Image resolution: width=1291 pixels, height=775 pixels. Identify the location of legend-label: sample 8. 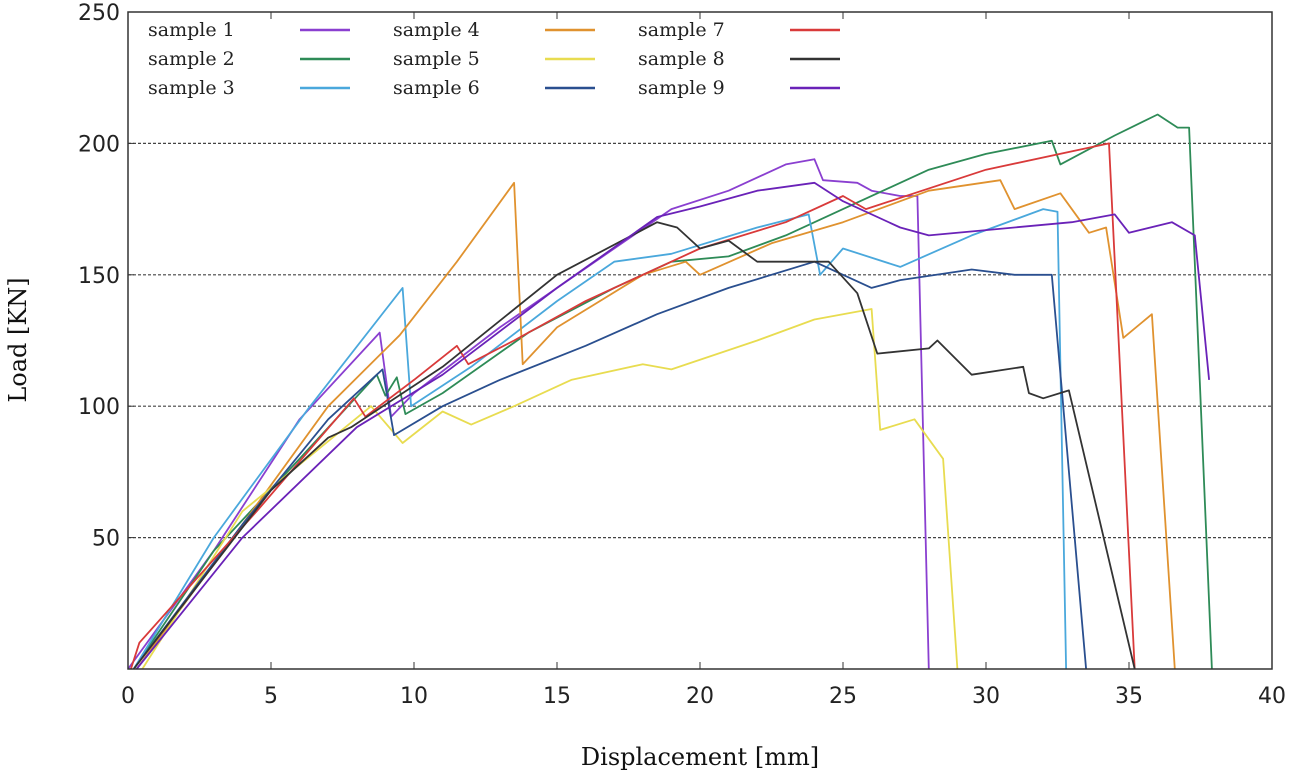
(681, 59).